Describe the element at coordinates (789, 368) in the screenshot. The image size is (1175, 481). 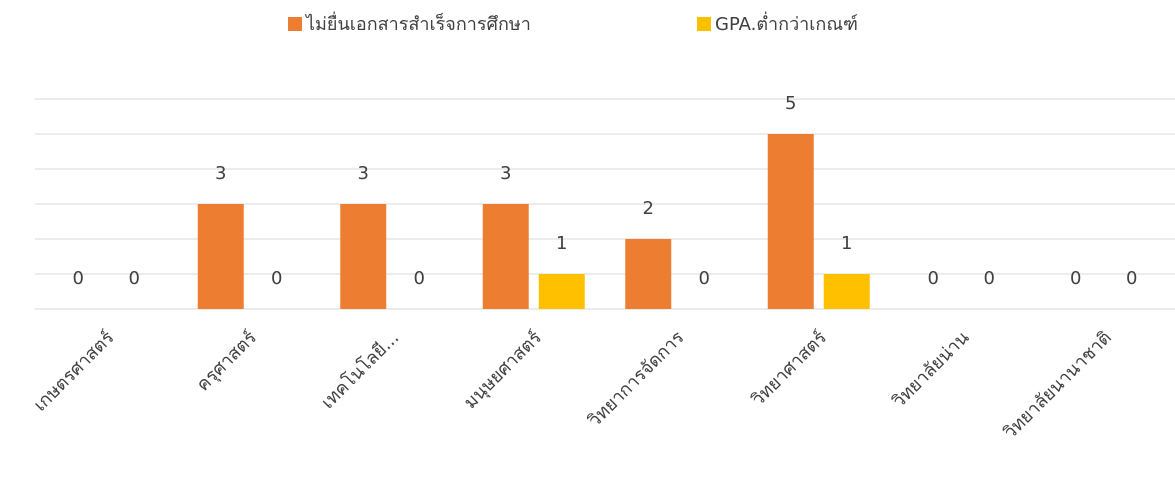
I see `x-tick-label: วิทยาศาสตร์` at that location.